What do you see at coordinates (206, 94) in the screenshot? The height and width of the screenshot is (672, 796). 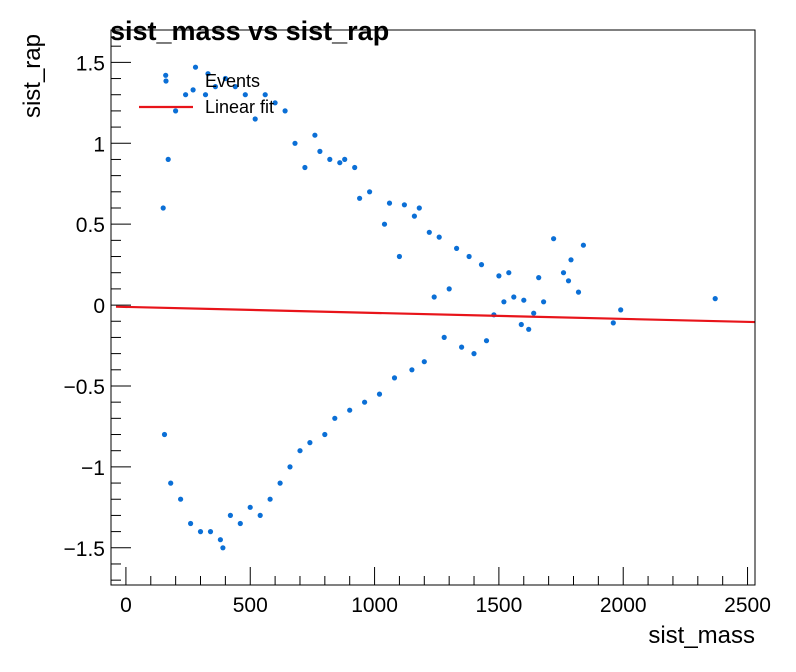 I see `legend: Events Linear fit` at bounding box center [206, 94].